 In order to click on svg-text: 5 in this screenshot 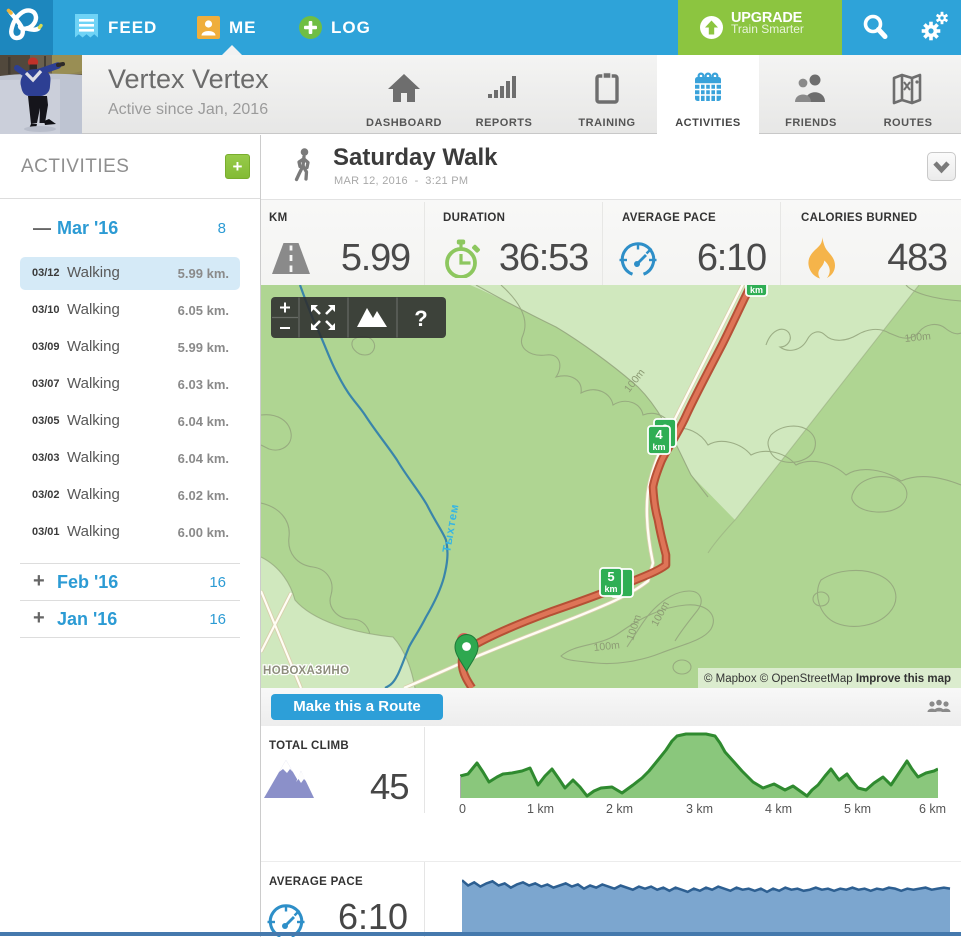, I will do `click(610, 576)`.